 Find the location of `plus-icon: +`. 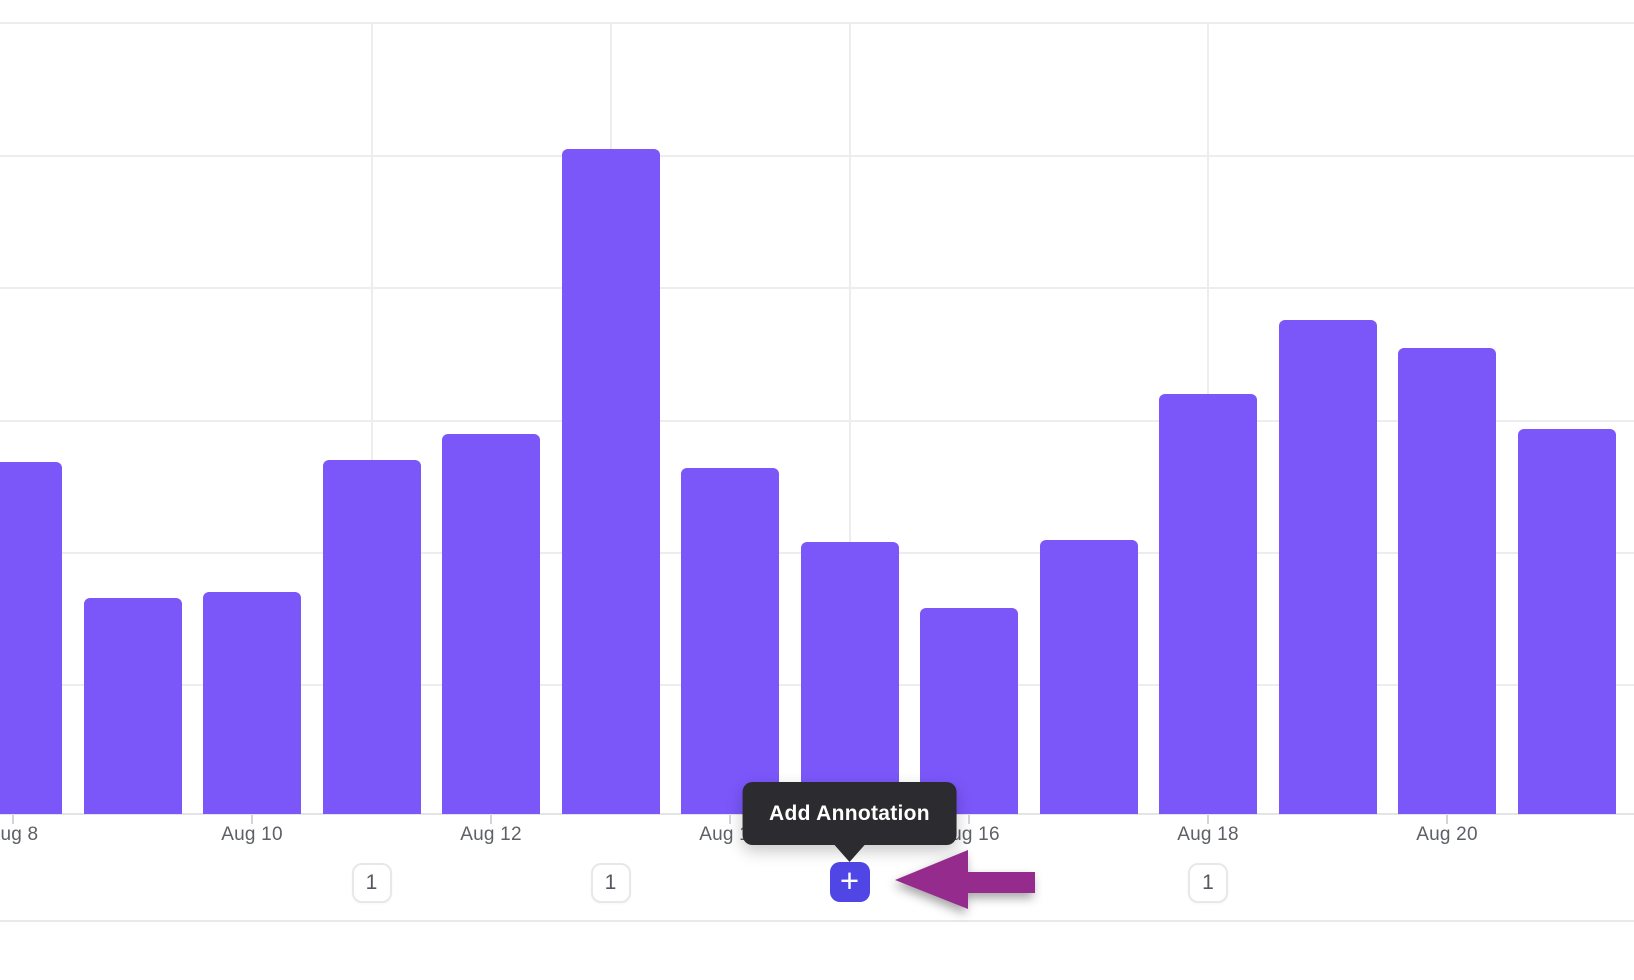

plus-icon: + is located at coordinates (849, 880).